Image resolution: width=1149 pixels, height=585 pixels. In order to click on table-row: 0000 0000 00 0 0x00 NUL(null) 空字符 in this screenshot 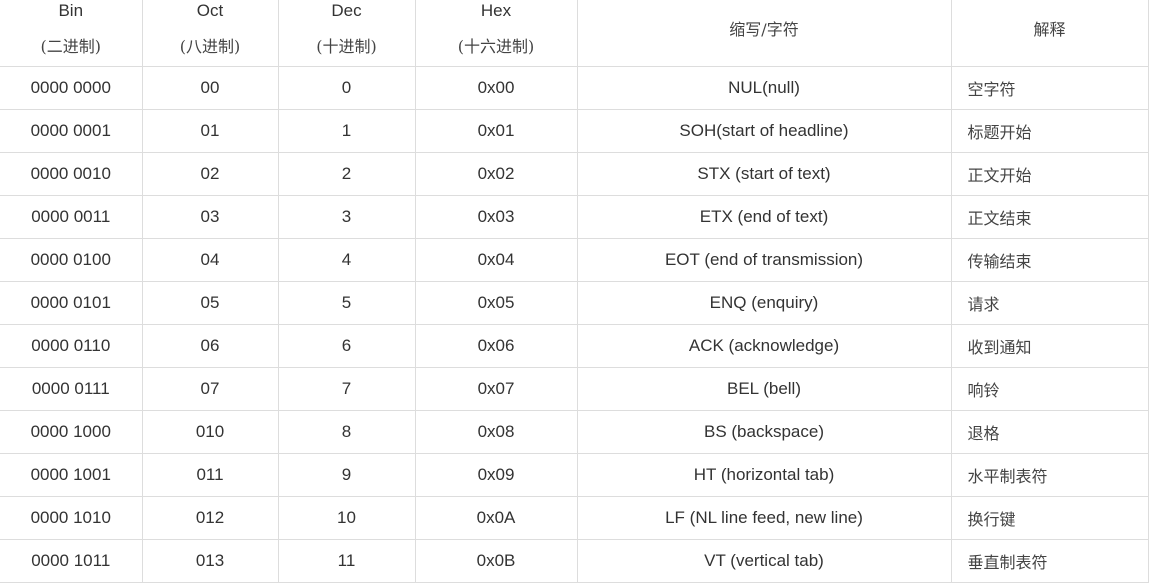, I will do `click(574, 88)`.